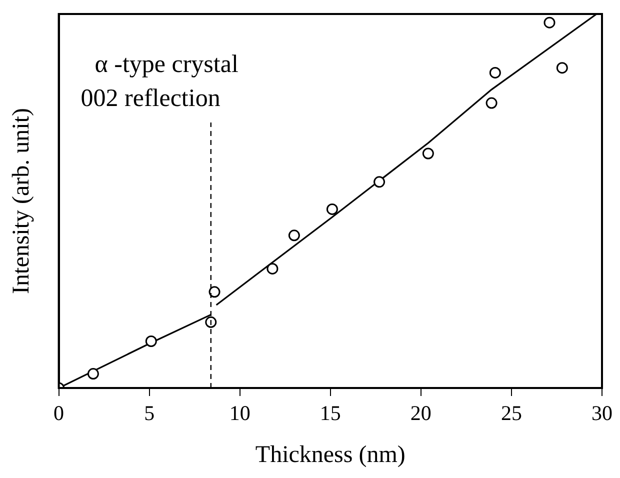 This screenshot has height=478, width=620. Describe the element at coordinates (149, 413) in the screenshot. I see `x-tick-label: 5` at that location.